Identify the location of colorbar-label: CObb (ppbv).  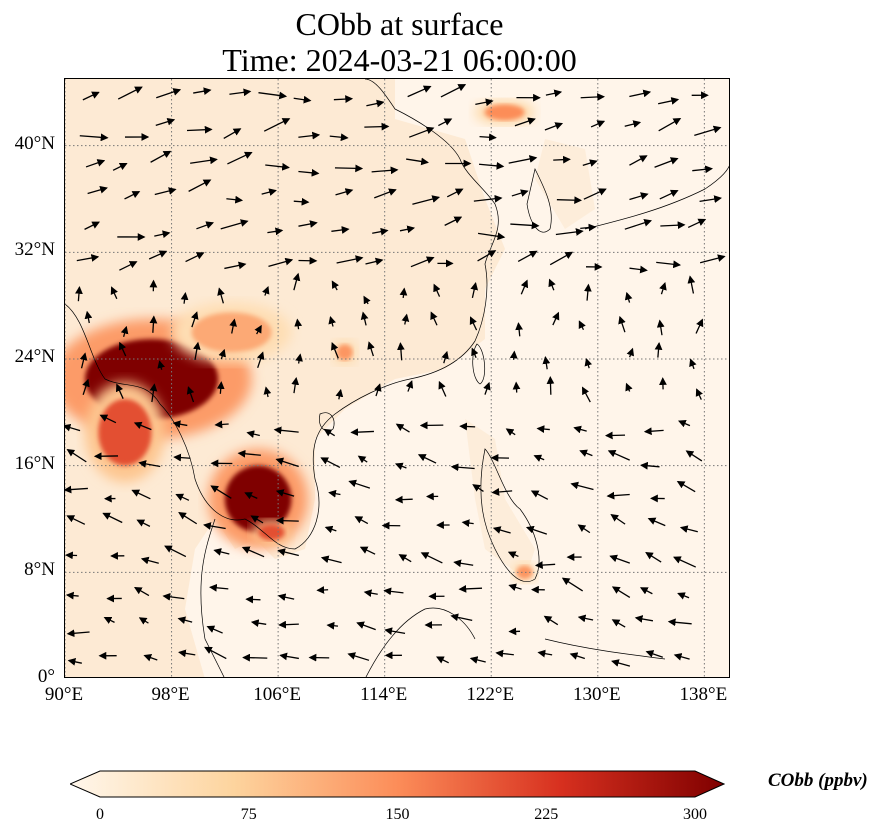
(818, 780).